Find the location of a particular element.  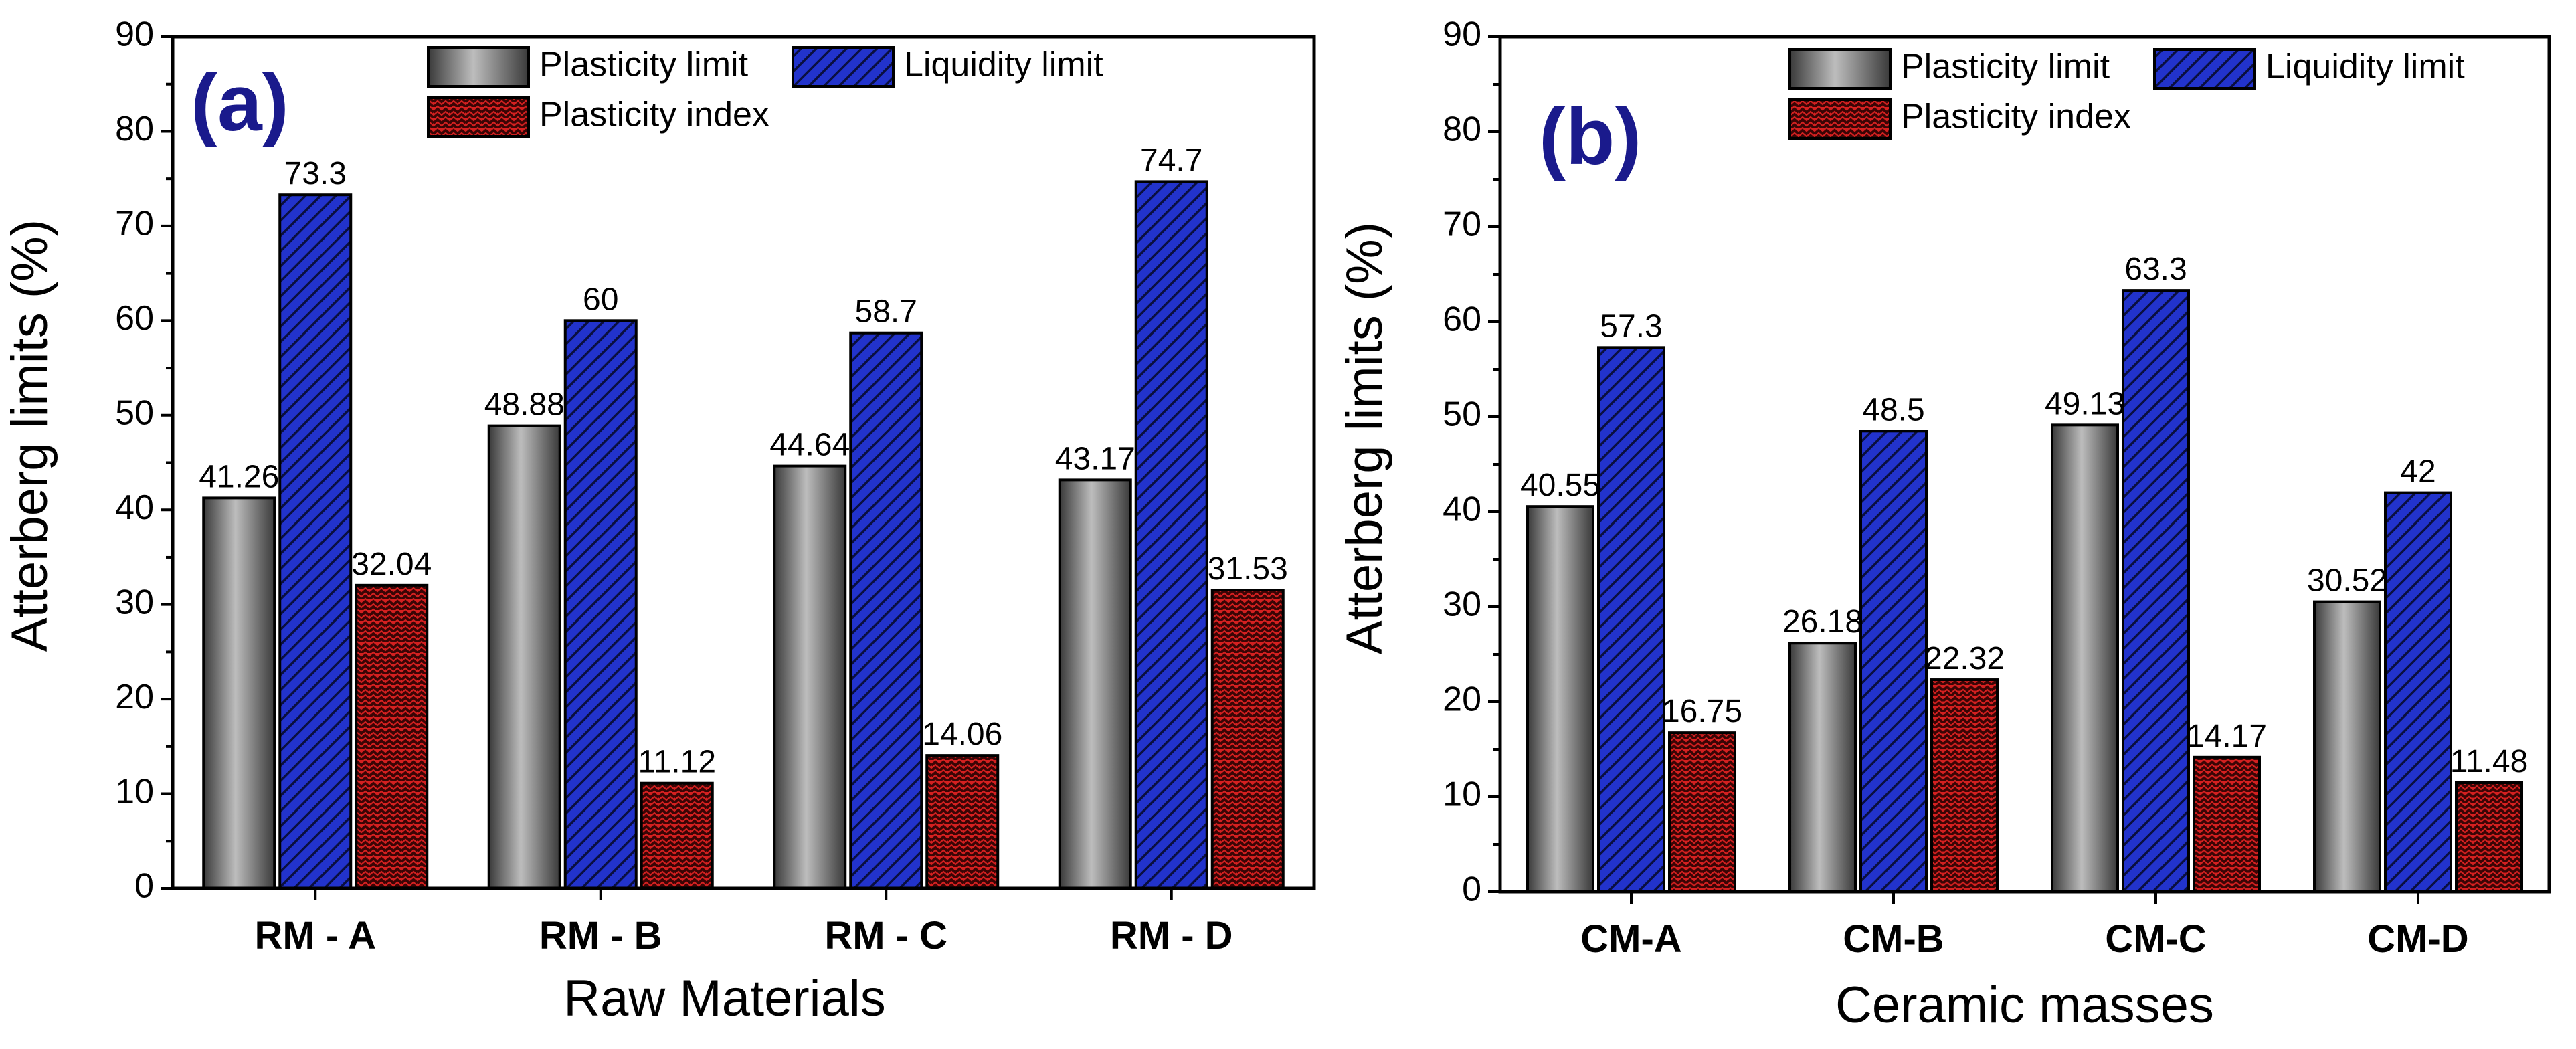

data-label-plasticity-limit: 48.88 is located at coordinates (524, 405).